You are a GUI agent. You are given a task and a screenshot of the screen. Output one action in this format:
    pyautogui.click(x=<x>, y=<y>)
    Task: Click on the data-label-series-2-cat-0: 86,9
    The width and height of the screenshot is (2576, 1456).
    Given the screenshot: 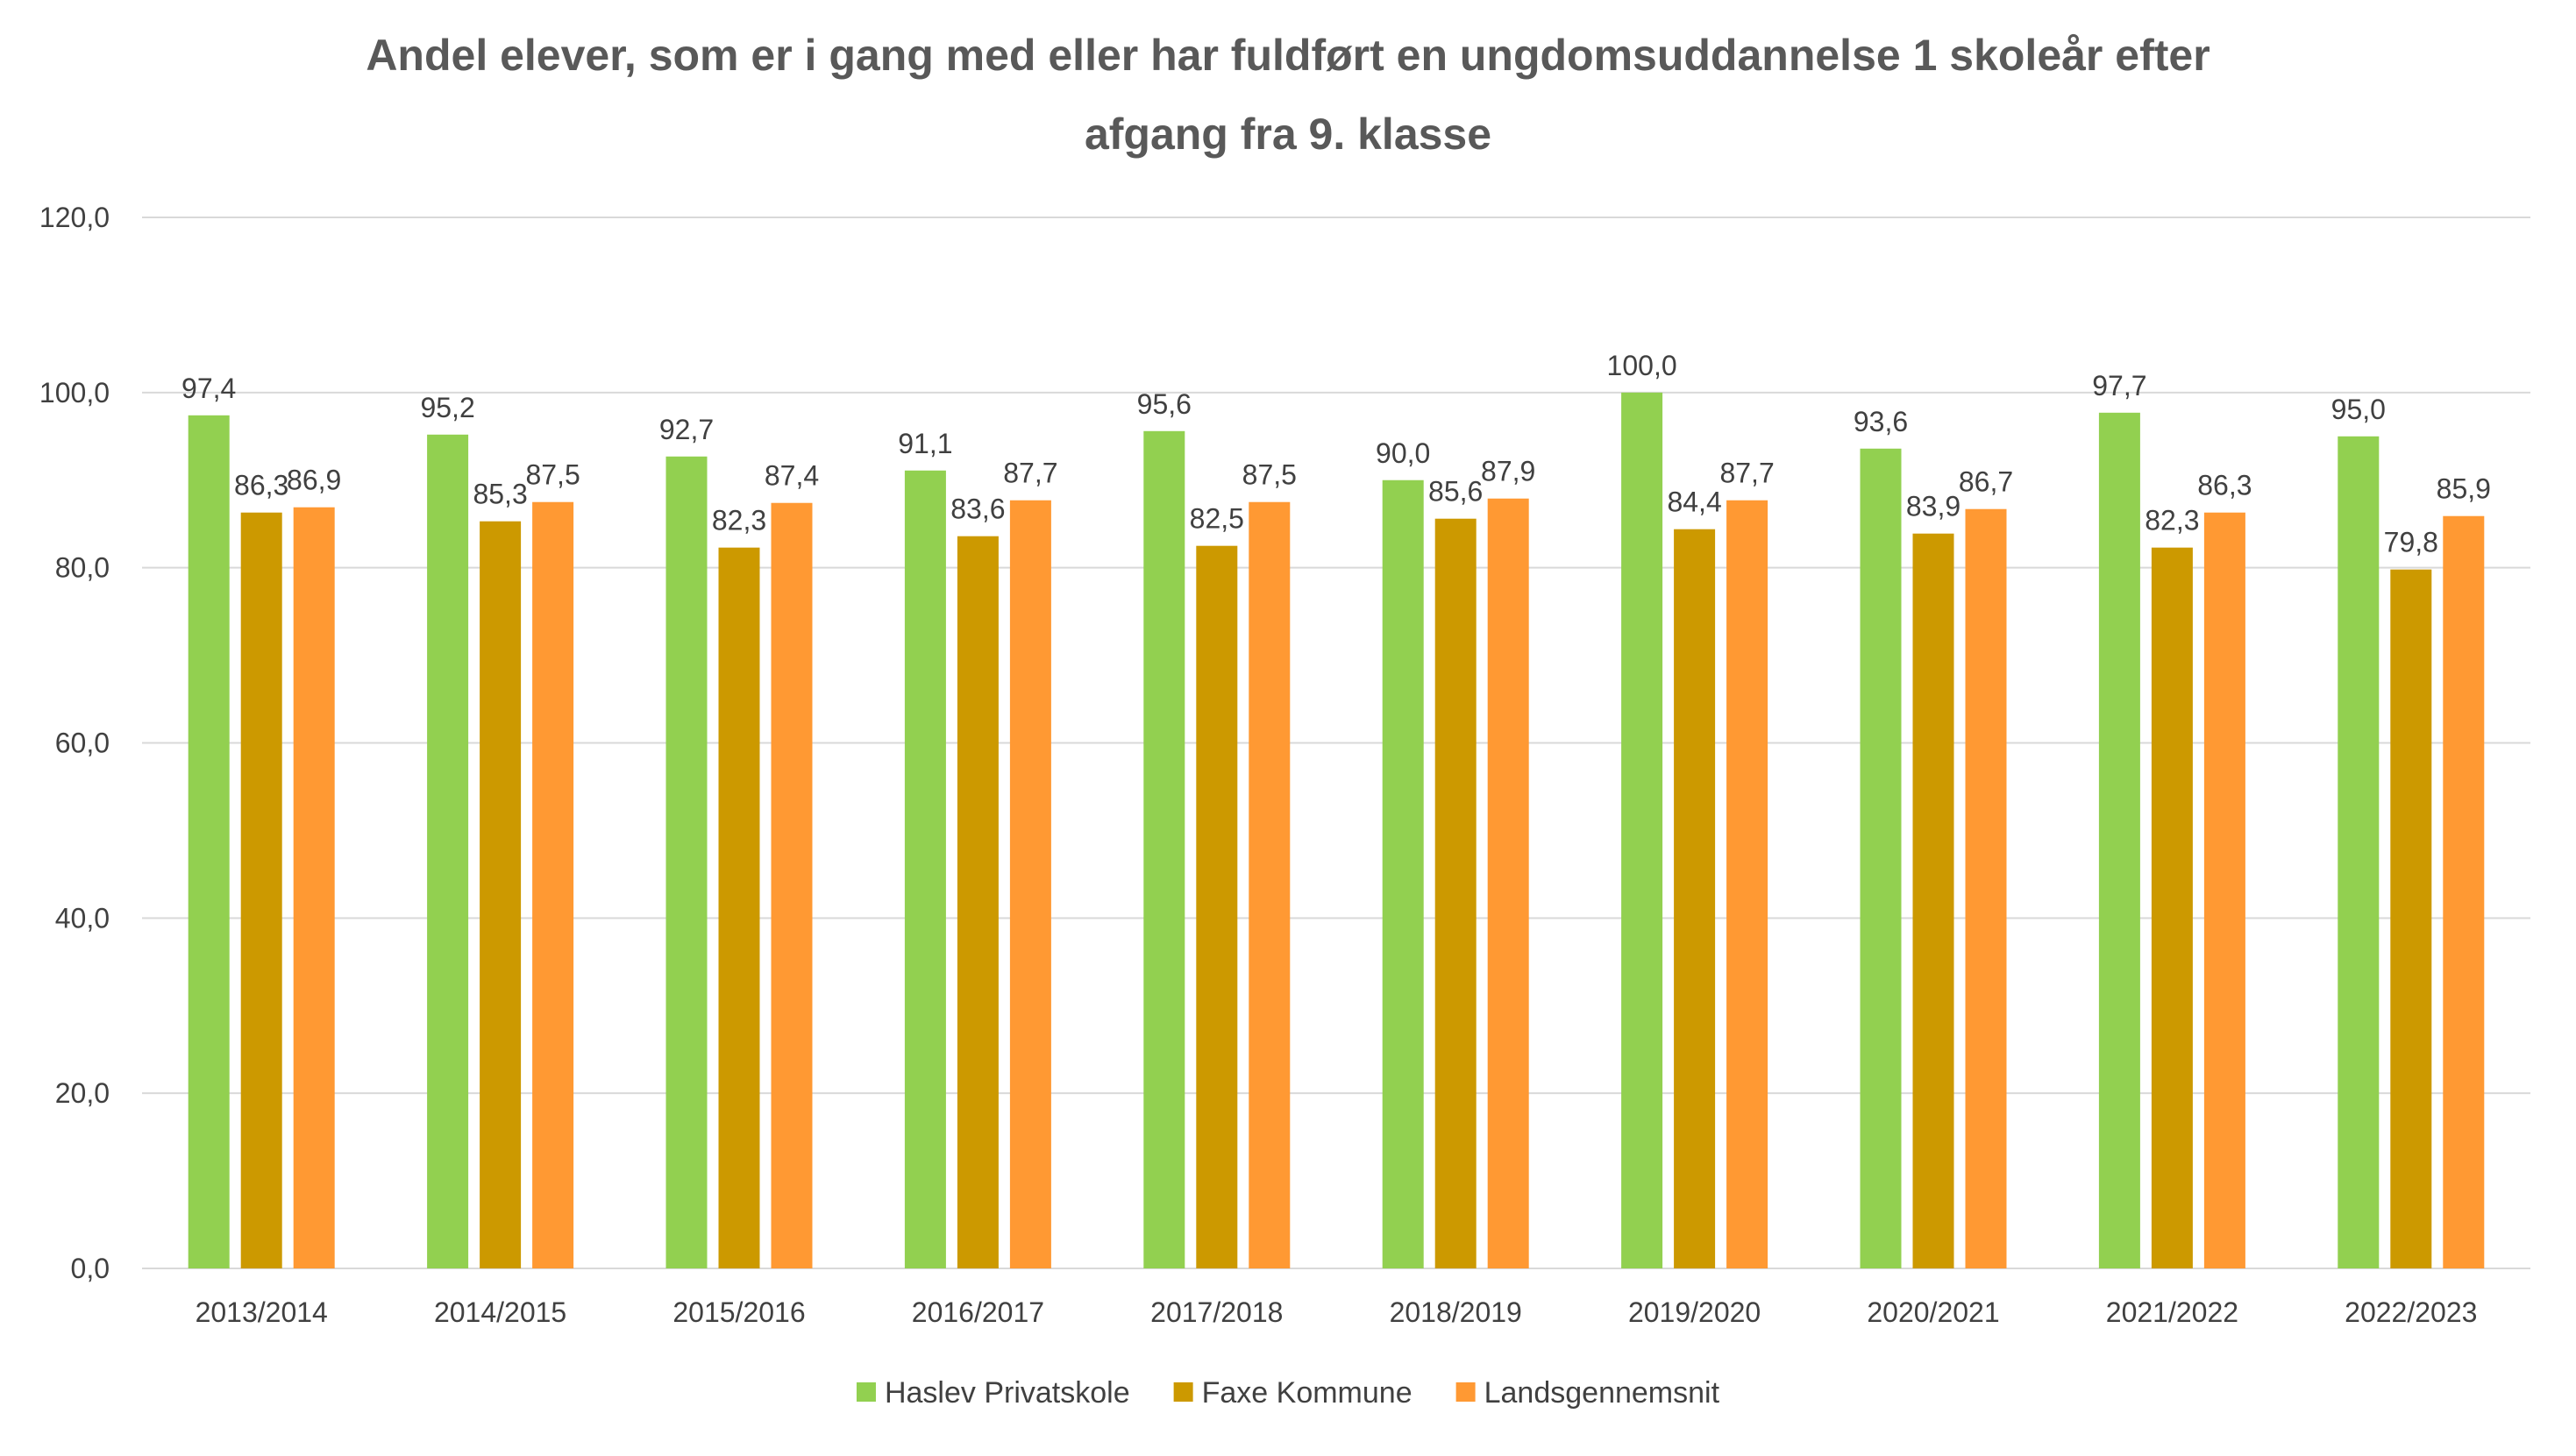 What is the action you would take?
    pyautogui.click(x=314, y=480)
    